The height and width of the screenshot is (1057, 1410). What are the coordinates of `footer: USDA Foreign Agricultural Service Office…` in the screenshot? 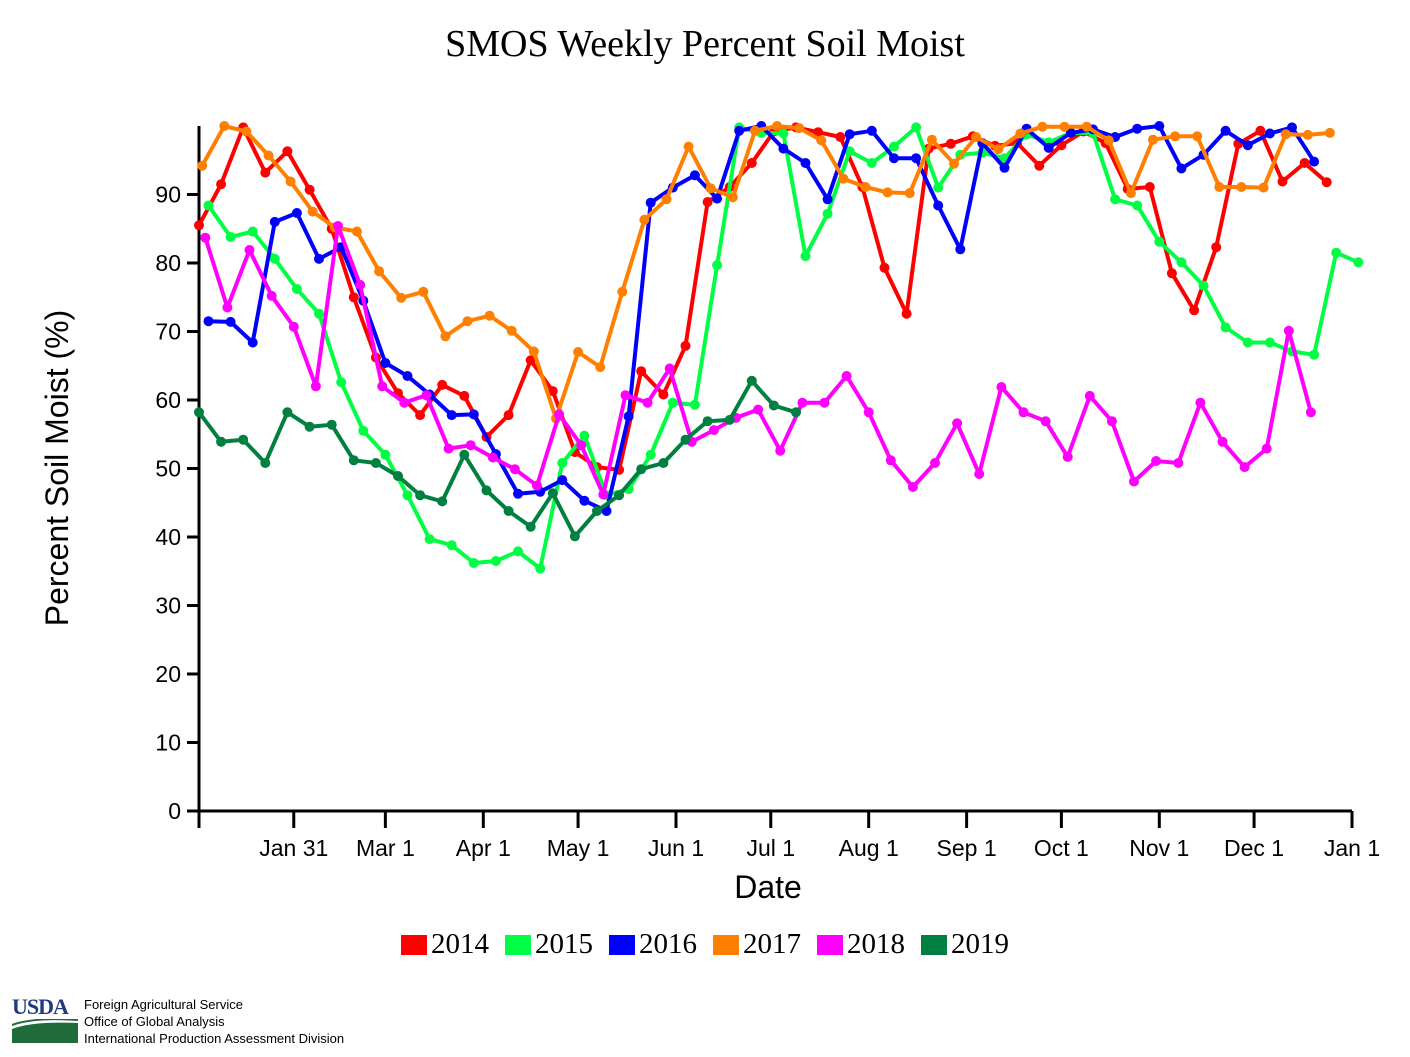 It's located at (178, 1021).